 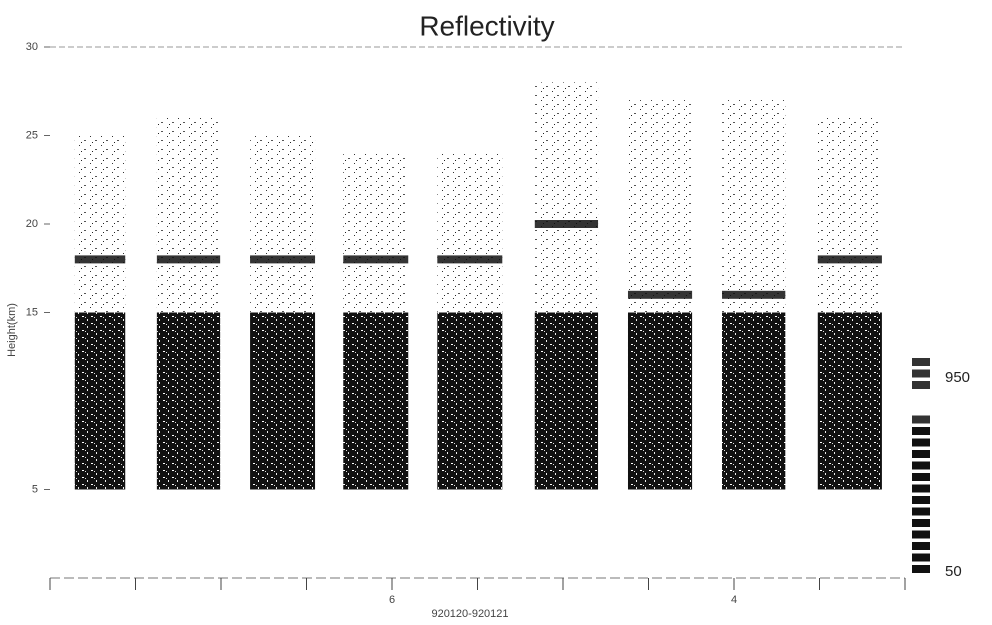 I want to click on y-tick-label: 15, so click(x=32, y=312).